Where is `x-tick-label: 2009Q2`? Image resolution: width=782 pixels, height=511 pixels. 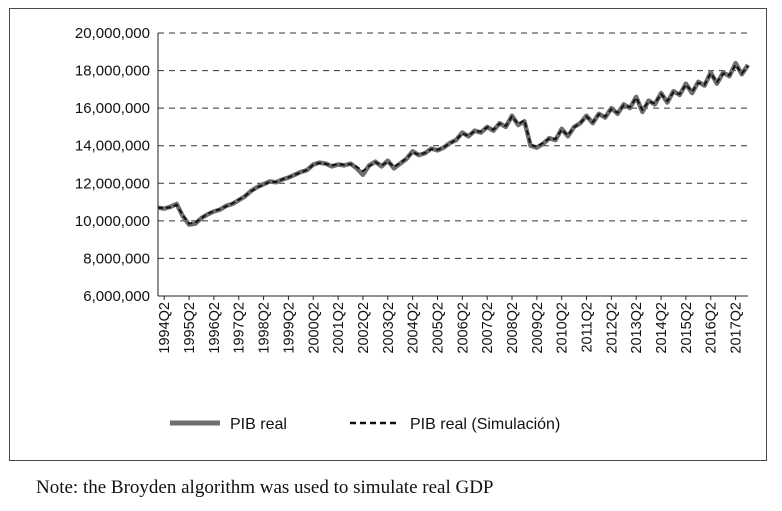
x-tick-label: 2009Q2 is located at coordinates (538, 328).